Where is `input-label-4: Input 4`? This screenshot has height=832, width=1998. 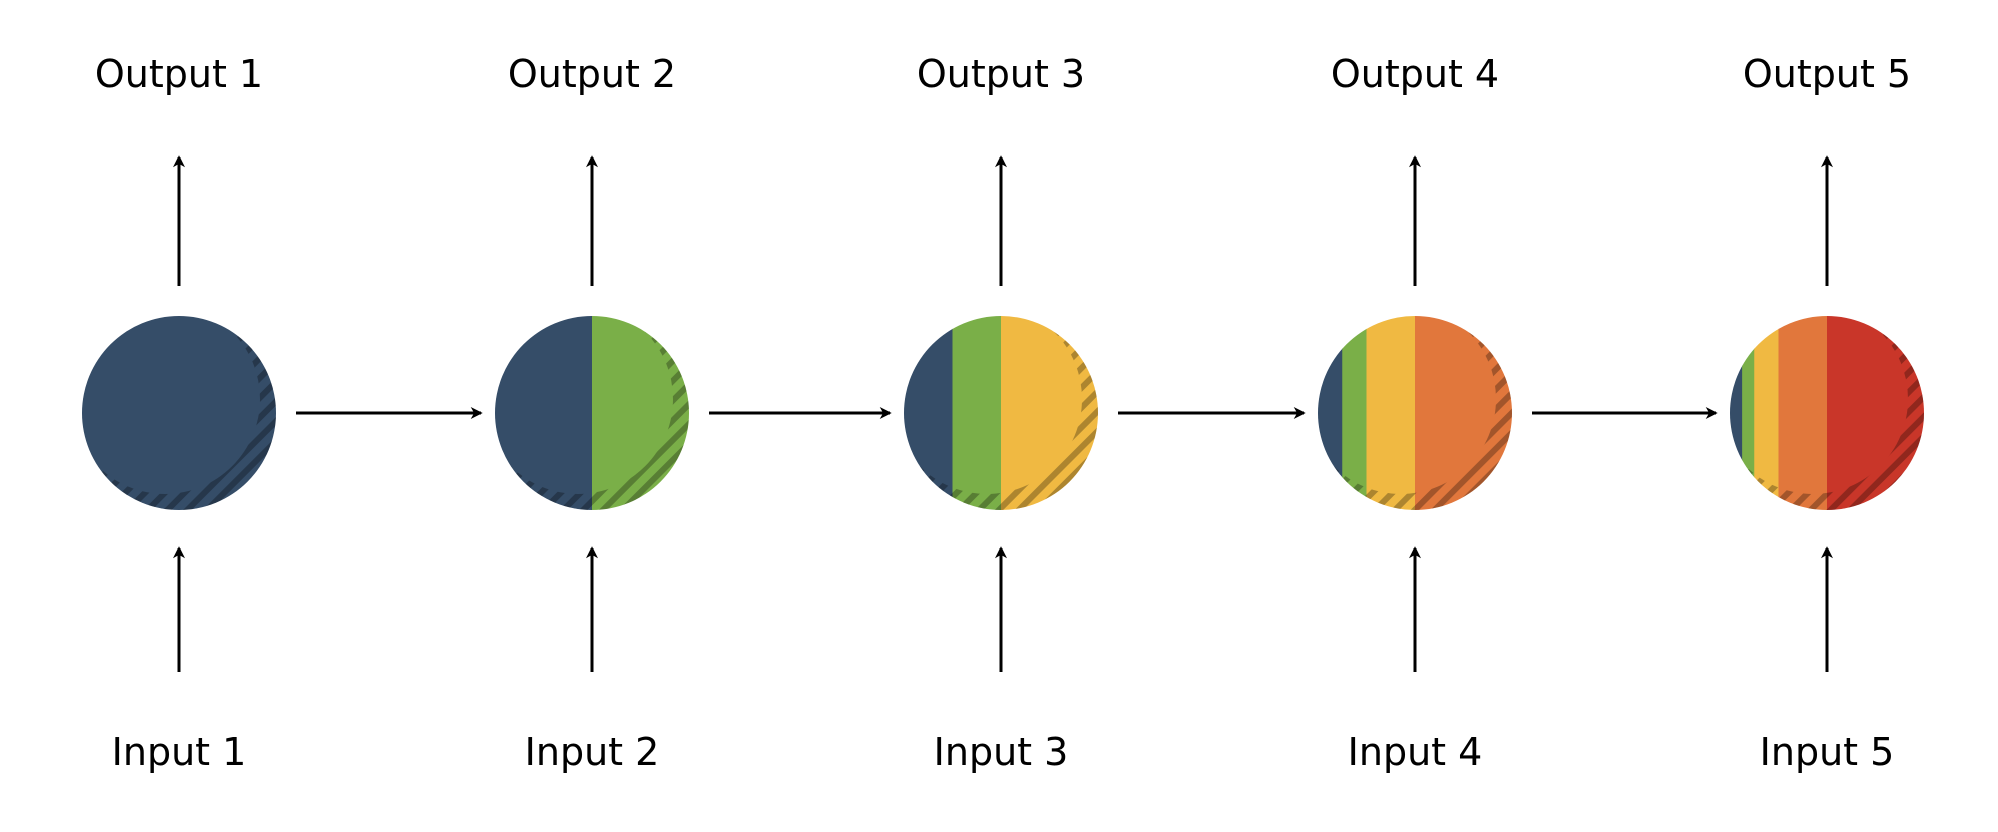 input-label-4: Input 4 is located at coordinates (1415, 752).